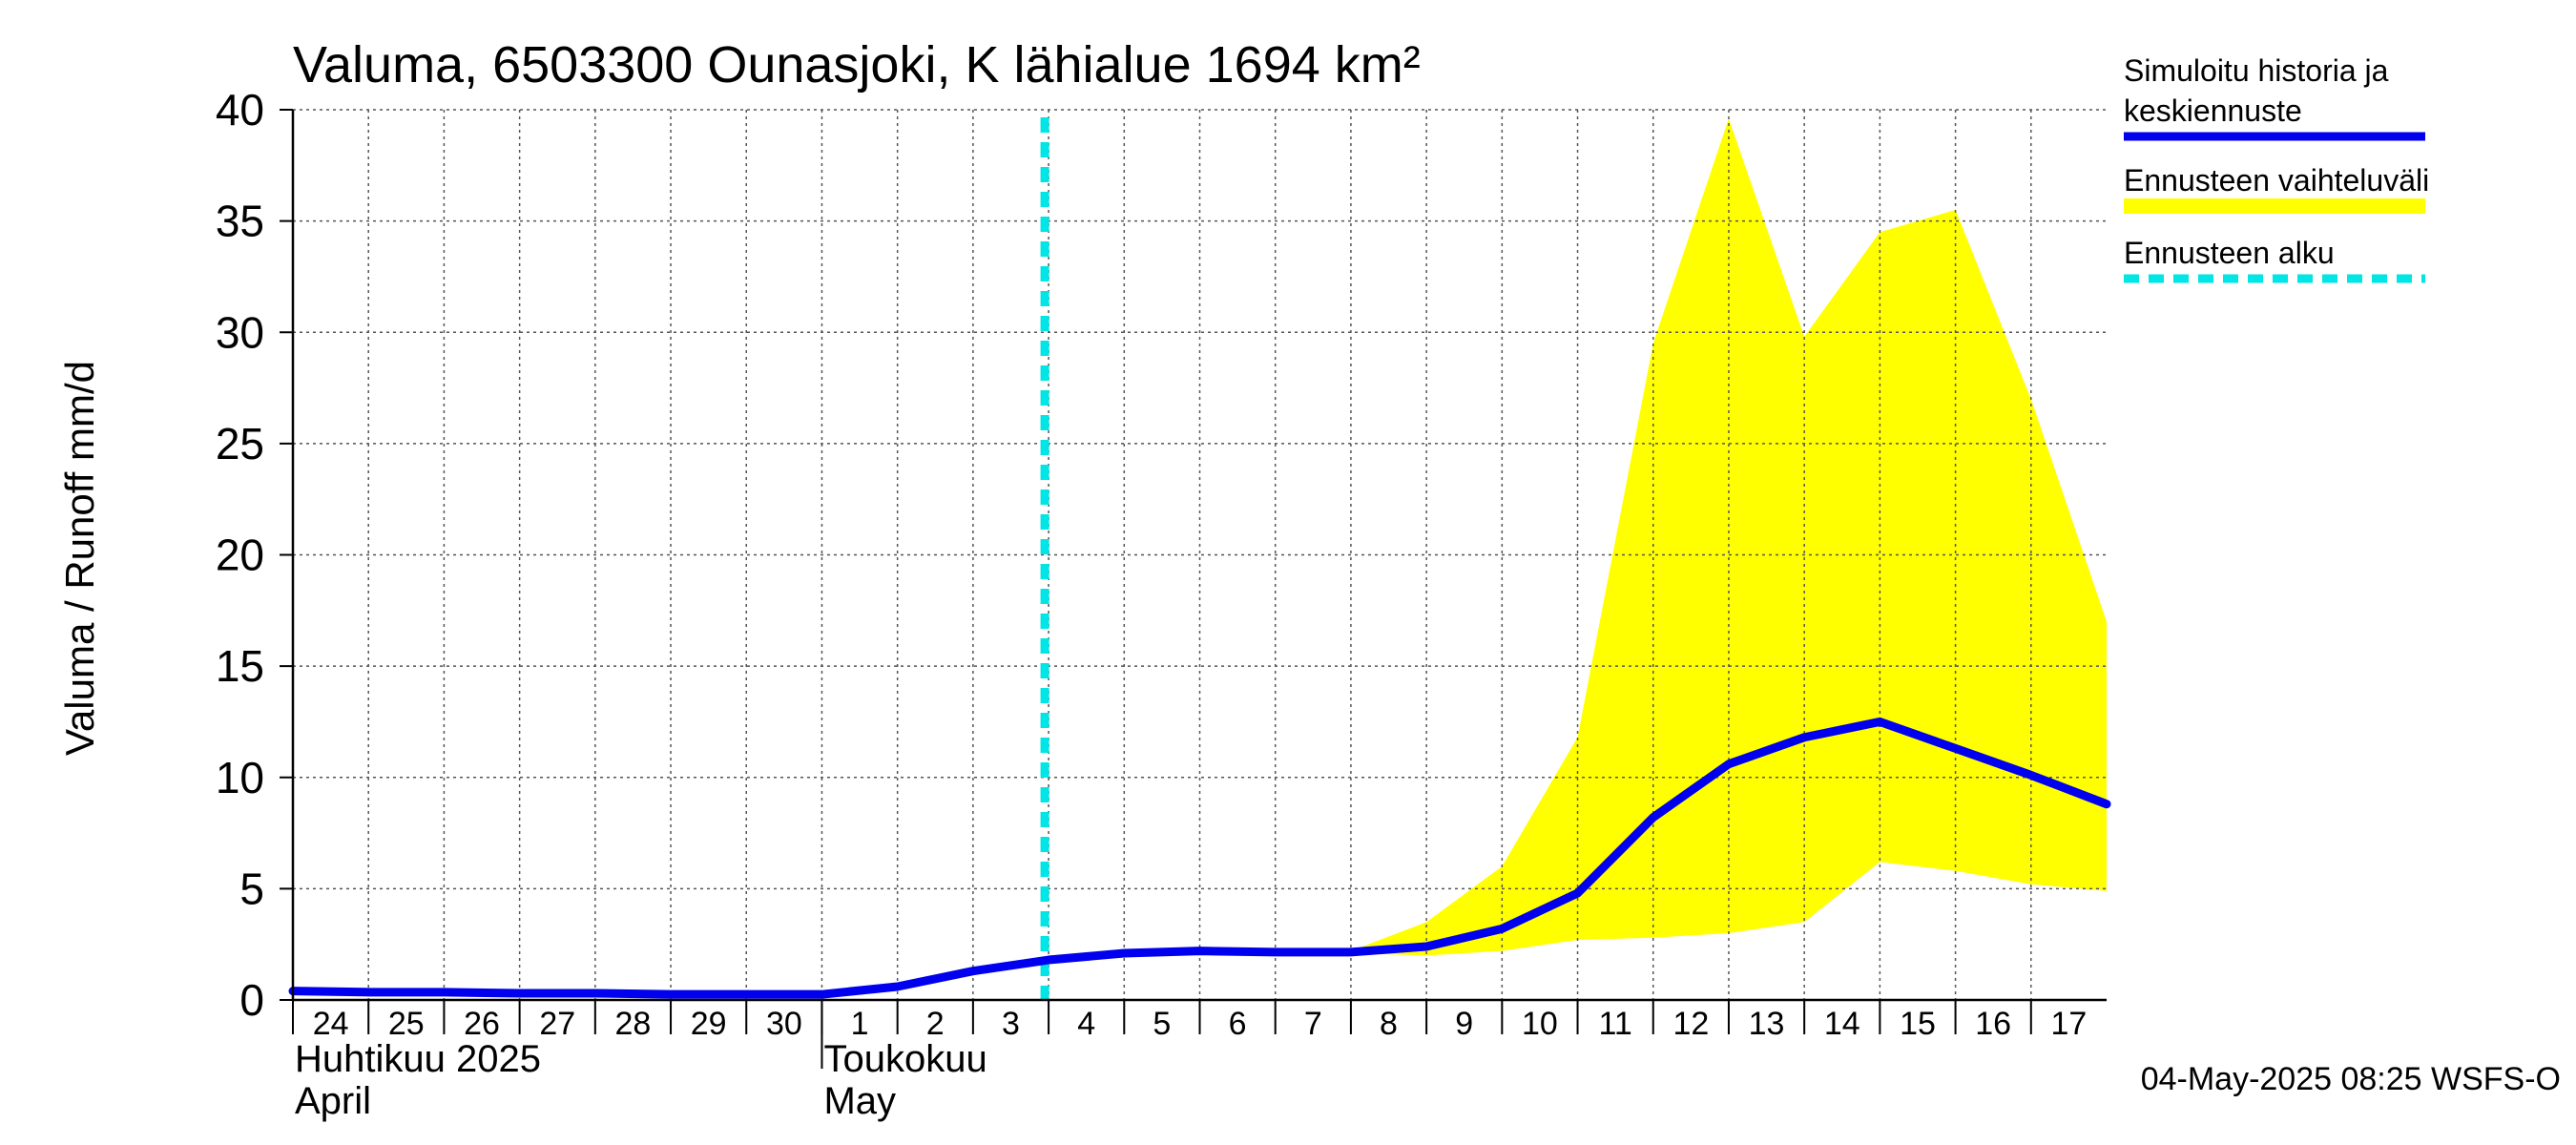 This screenshot has width=2576, height=1145. What do you see at coordinates (859, 1101) in the screenshot?
I see `month-label-english: May` at bounding box center [859, 1101].